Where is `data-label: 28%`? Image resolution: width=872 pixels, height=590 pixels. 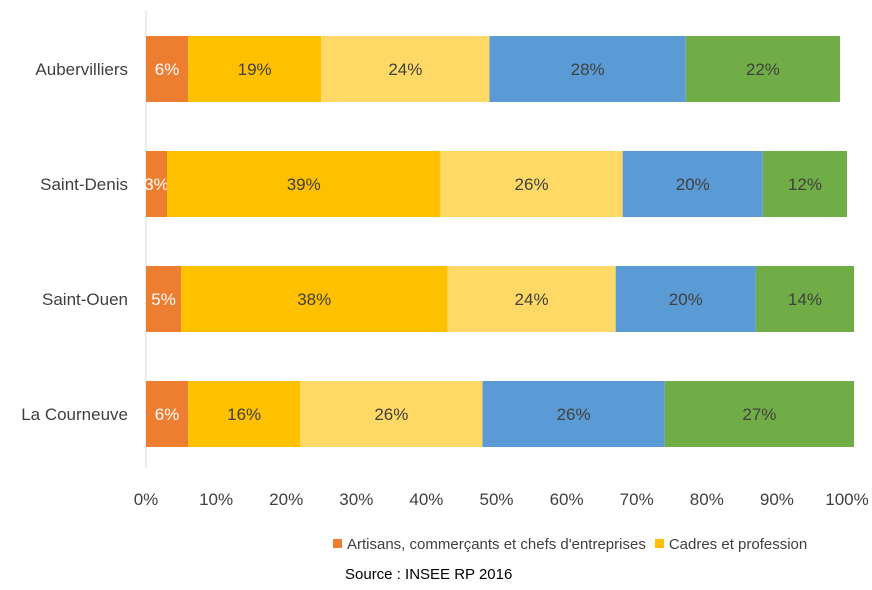
data-label: 28% is located at coordinates (588, 69).